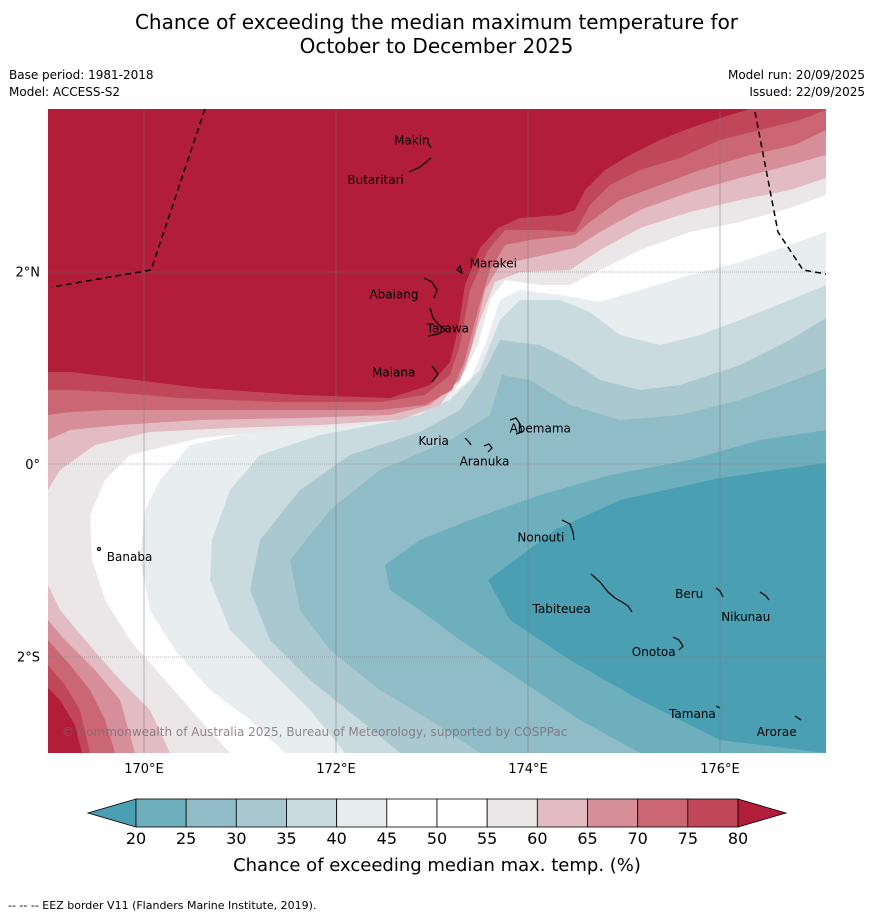 This screenshot has height=919, width=873. Describe the element at coordinates (447, 328) in the screenshot. I see `place-label-tarawa: Tarawa` at that location.